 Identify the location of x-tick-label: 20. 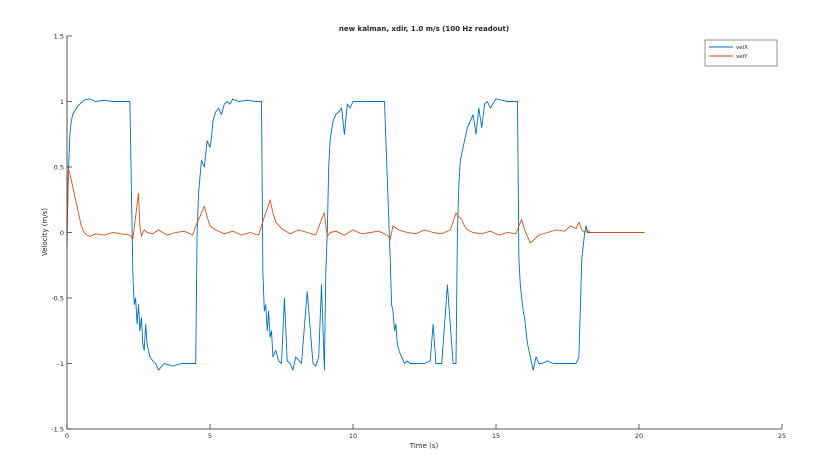
(639, 436).